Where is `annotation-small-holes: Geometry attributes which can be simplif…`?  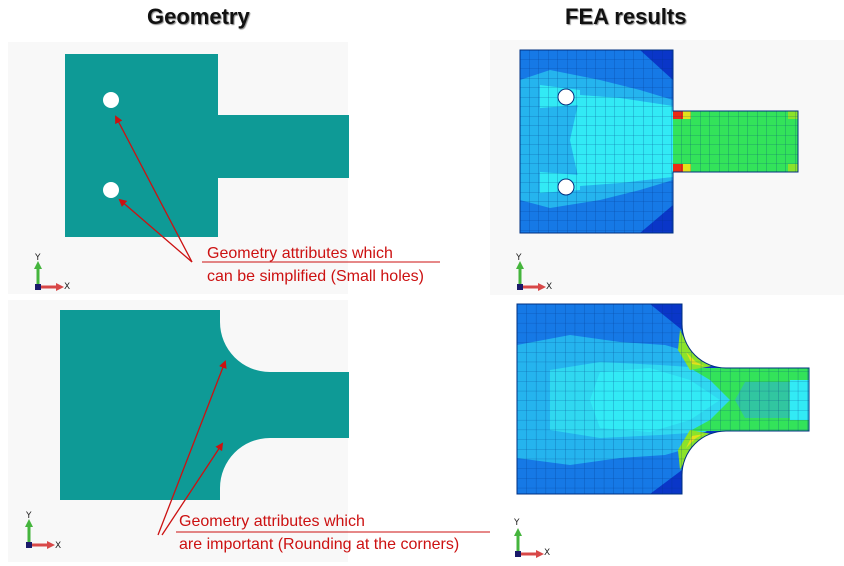 annotation-small-holes: Geometry attributes which can be simplif… is located at coordinates (315, 265).